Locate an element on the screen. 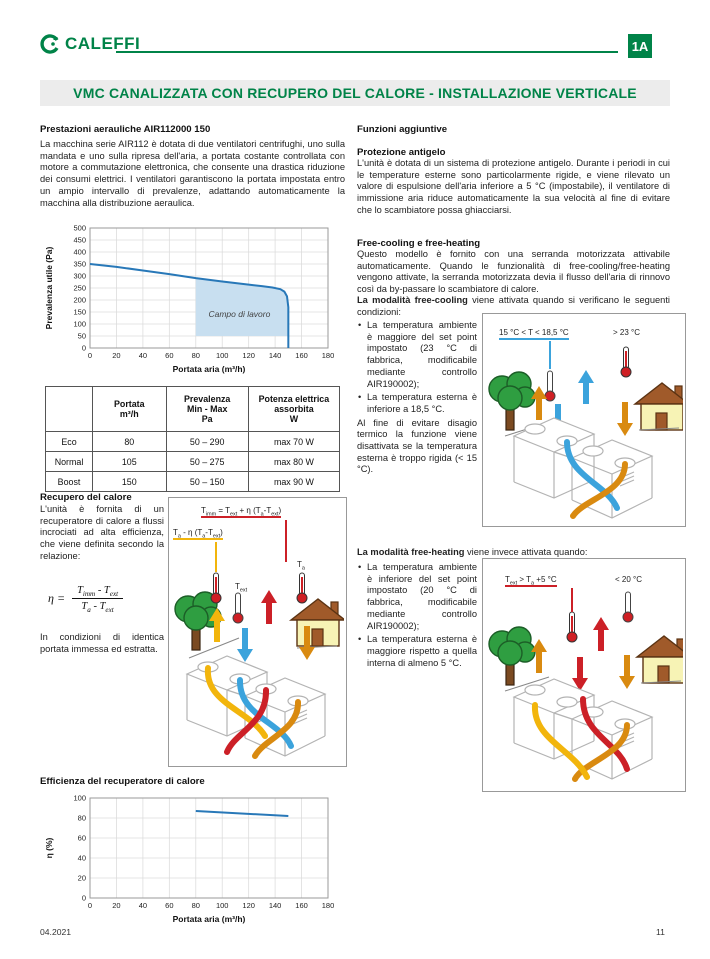 Image resolution: width=710 pixels, height=959 pixels. svg-text: Portata aria (m³/h) is located at coordinates (209, 369).